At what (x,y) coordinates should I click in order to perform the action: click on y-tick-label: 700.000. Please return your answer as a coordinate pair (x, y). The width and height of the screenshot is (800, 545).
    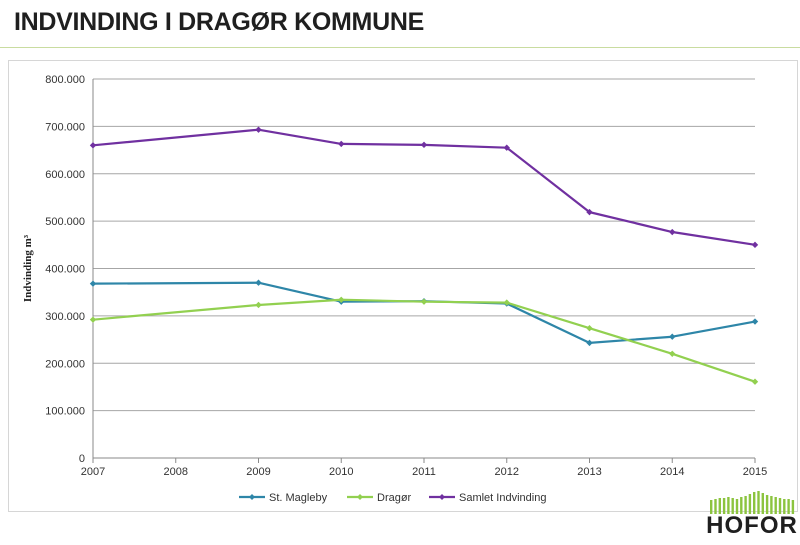
    Looking at the image, I should click on (65, 127).